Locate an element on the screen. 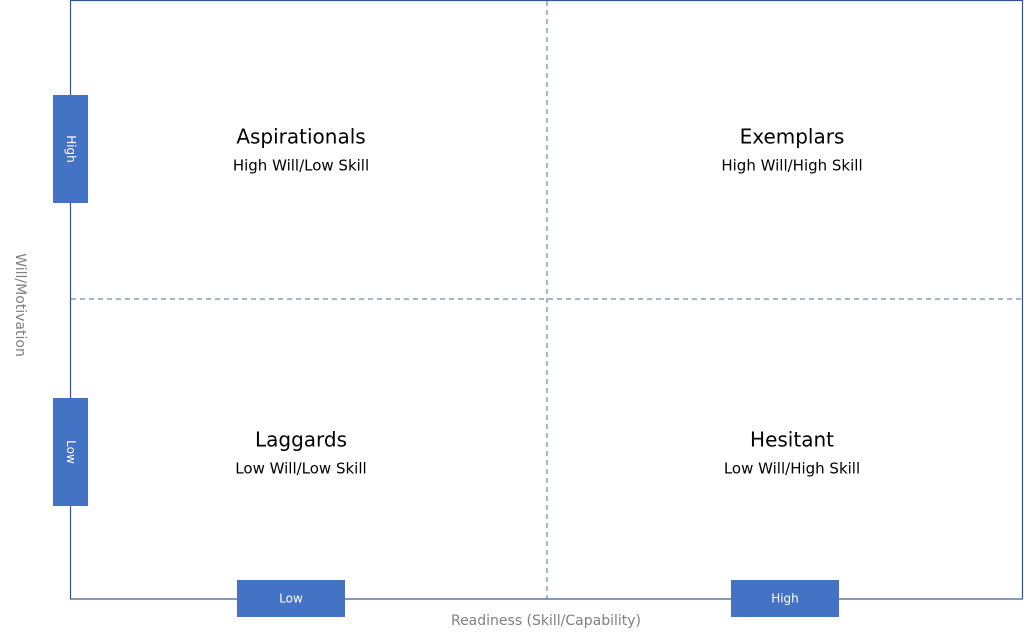 This screenshot has width=1024, height=642. y-level-label: High is located at coordinates (71, 149).